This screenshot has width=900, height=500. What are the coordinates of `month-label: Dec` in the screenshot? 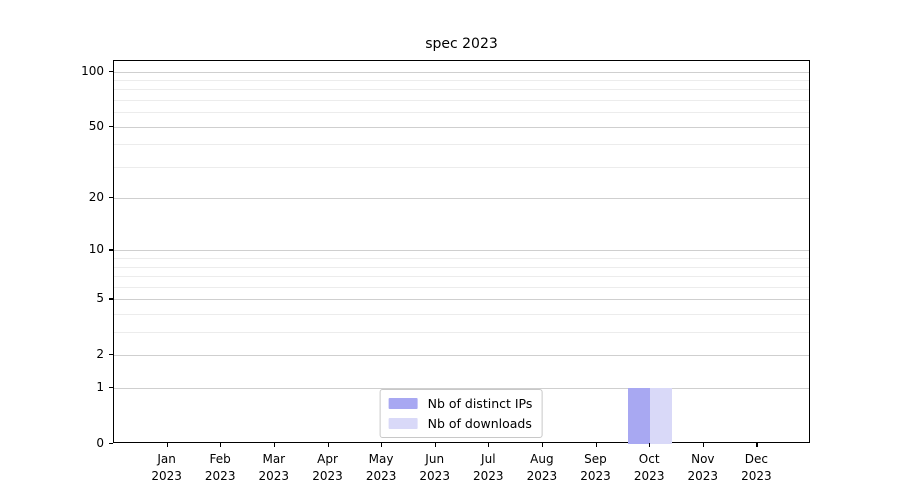 It's located at (756, 459).